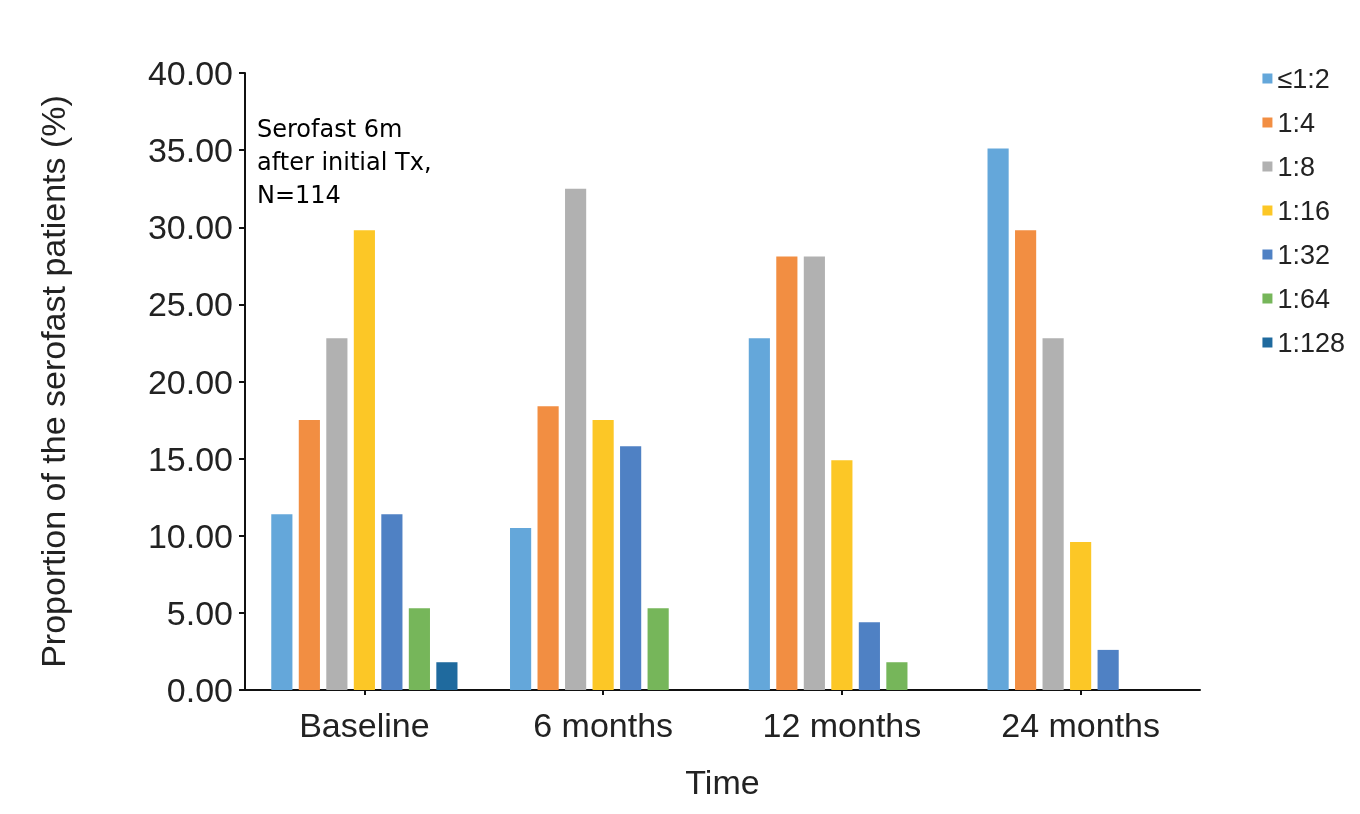 This screenshot has width=1360, height=814. Describe the element at coordinates (1303, 254) in the screenshot. I see `legend-label: 1:32` at that location.